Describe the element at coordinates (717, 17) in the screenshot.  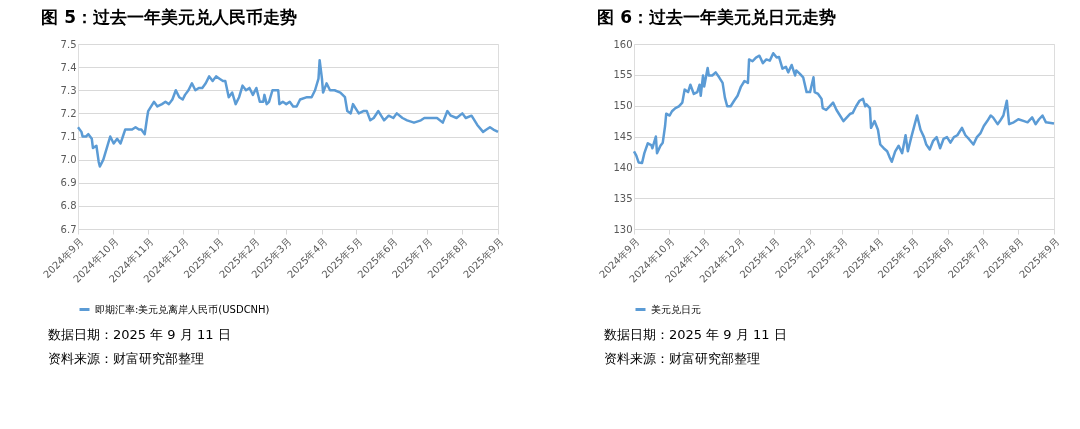
I see `chart-title: 图 6：过去一年美元兑日元走势` at that location.